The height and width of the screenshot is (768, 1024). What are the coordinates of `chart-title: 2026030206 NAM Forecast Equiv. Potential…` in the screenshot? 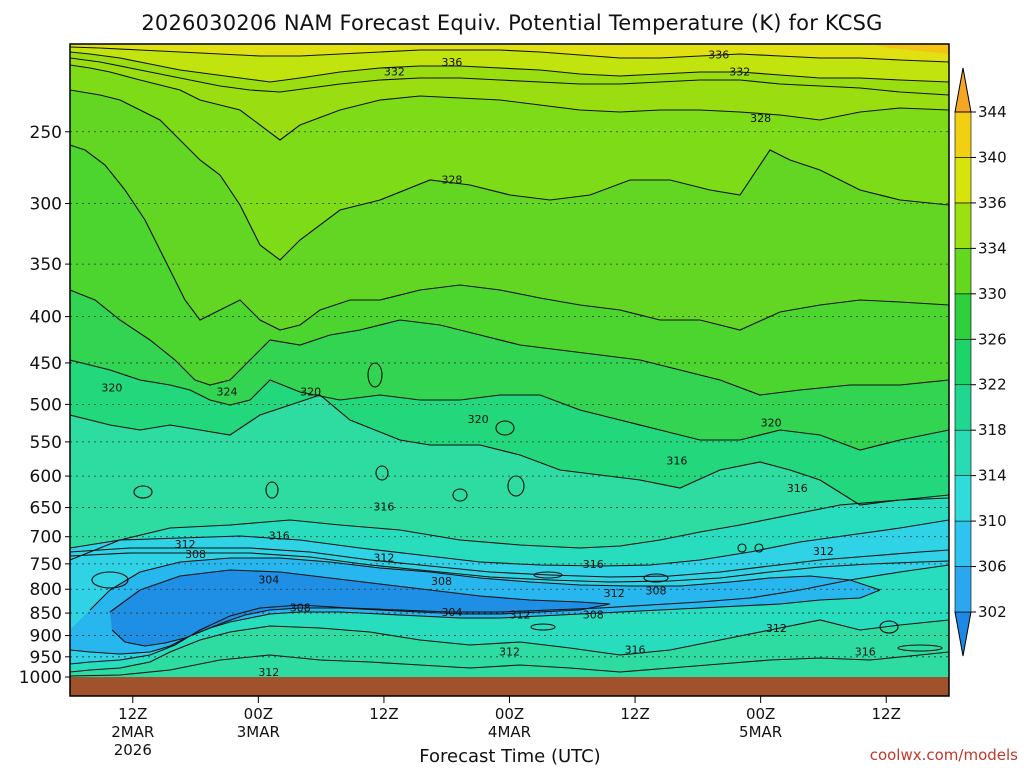 It's located at (511, 23).